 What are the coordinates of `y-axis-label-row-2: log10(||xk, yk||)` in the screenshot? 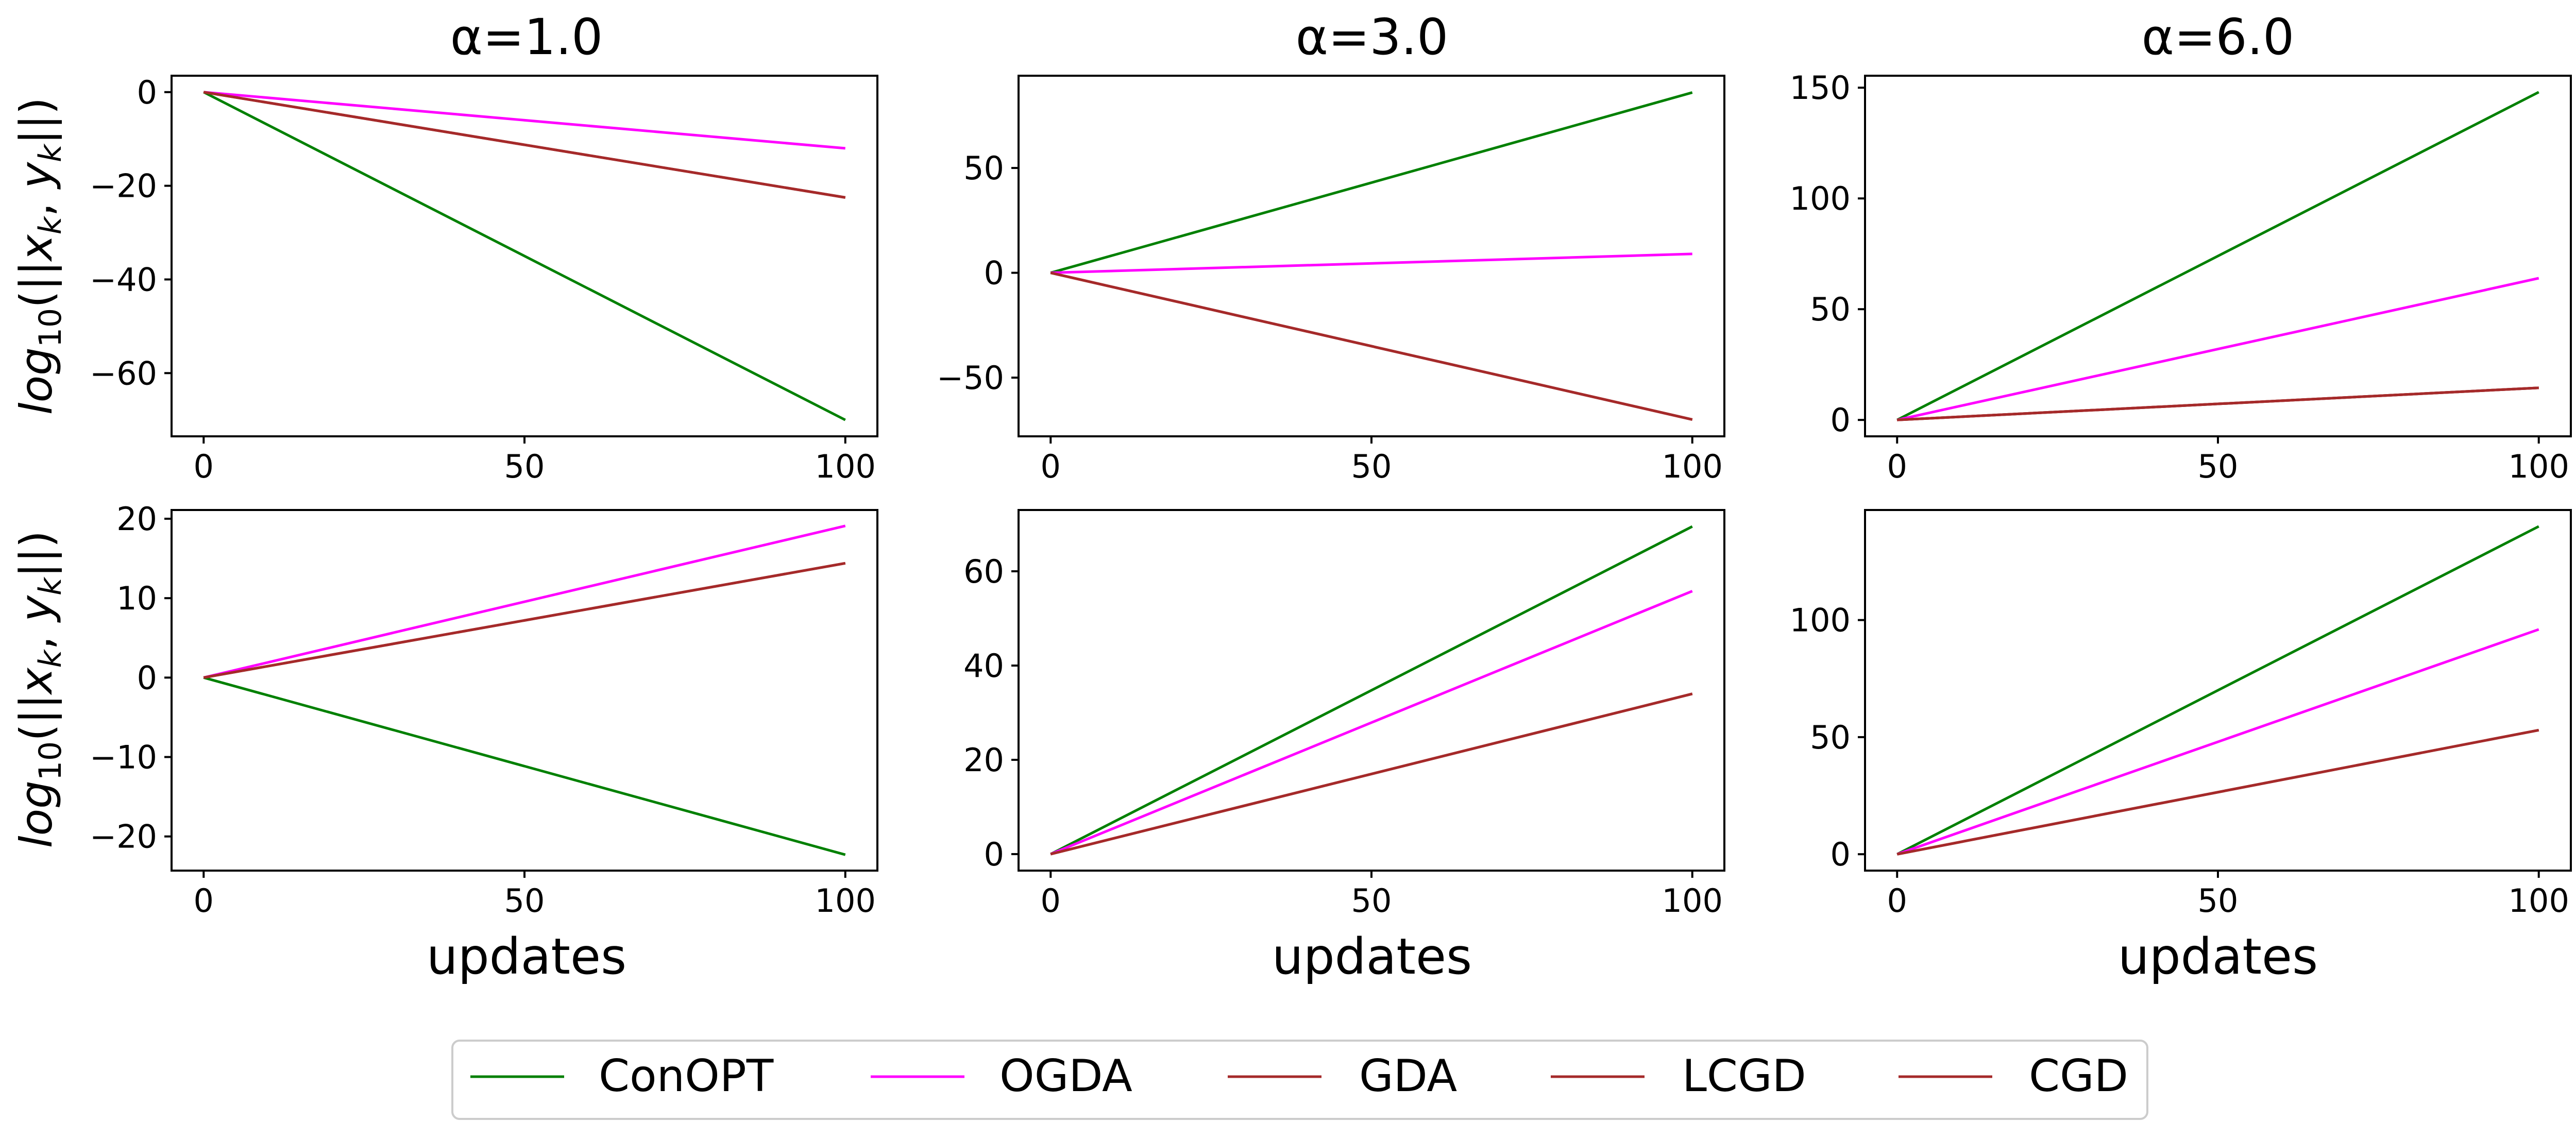 It's located at (40, 689).